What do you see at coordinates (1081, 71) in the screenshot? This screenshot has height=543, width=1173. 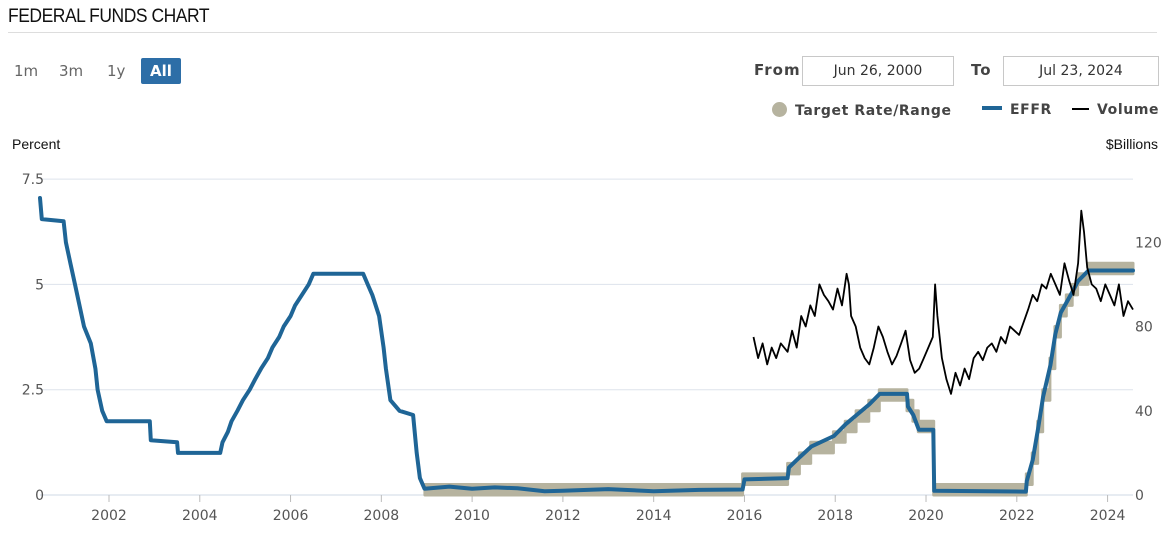 I see `to-date-input: Jul 23, 2024` at bounding box center [1081, 71].